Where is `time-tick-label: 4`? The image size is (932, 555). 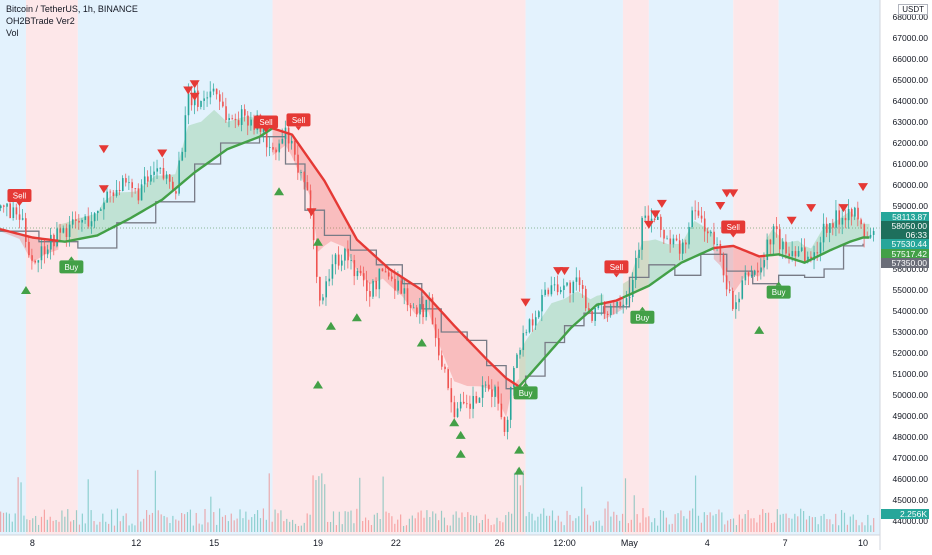 time-tick-label: 4 is located at coordinates (707, 543).